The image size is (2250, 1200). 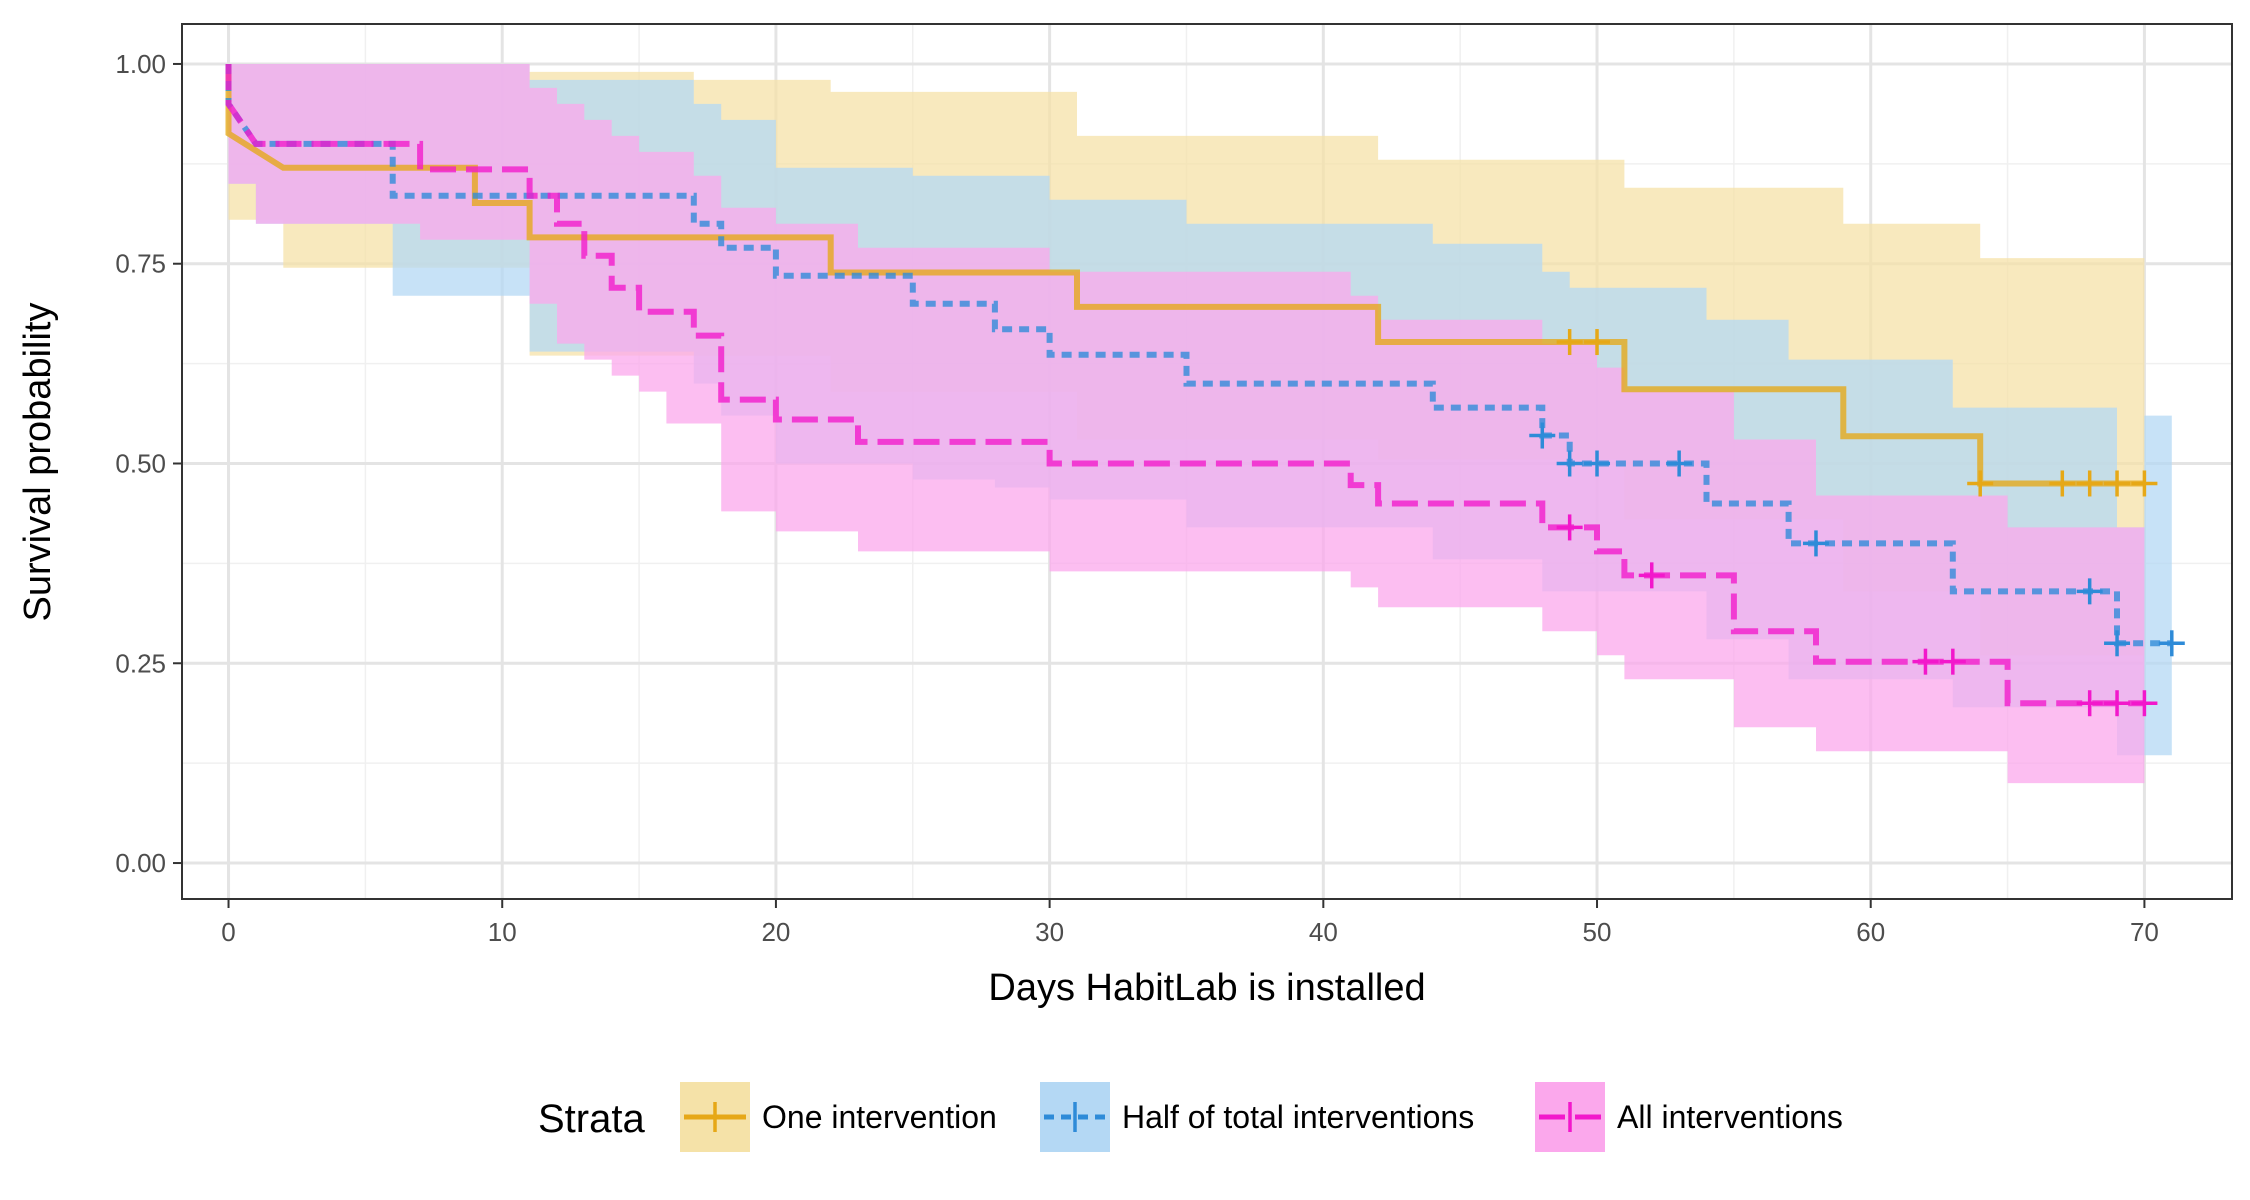 What do you see at coordinates (1730, 1117) in the screenshot?
I see `legend-label: All interventions` at bounding box center [1730, 1117].